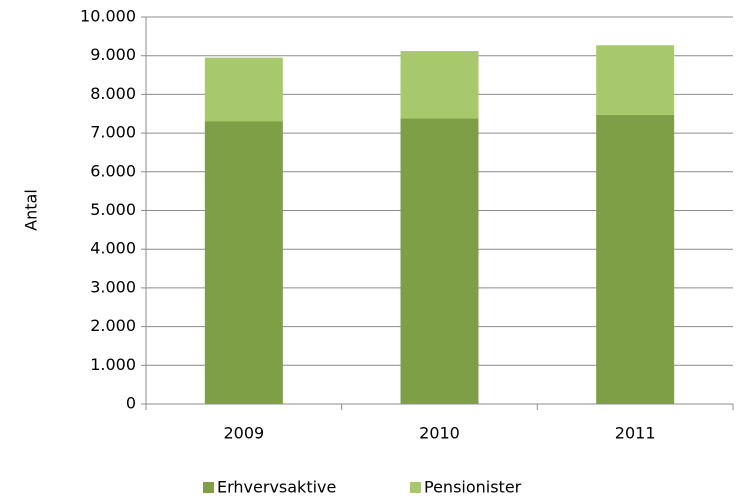 The width and height of the screenshot is (738, 498). Describe the element at coordinates (113, 170) in the screenshot. I see `y-tick-label: 6.000` at that location.